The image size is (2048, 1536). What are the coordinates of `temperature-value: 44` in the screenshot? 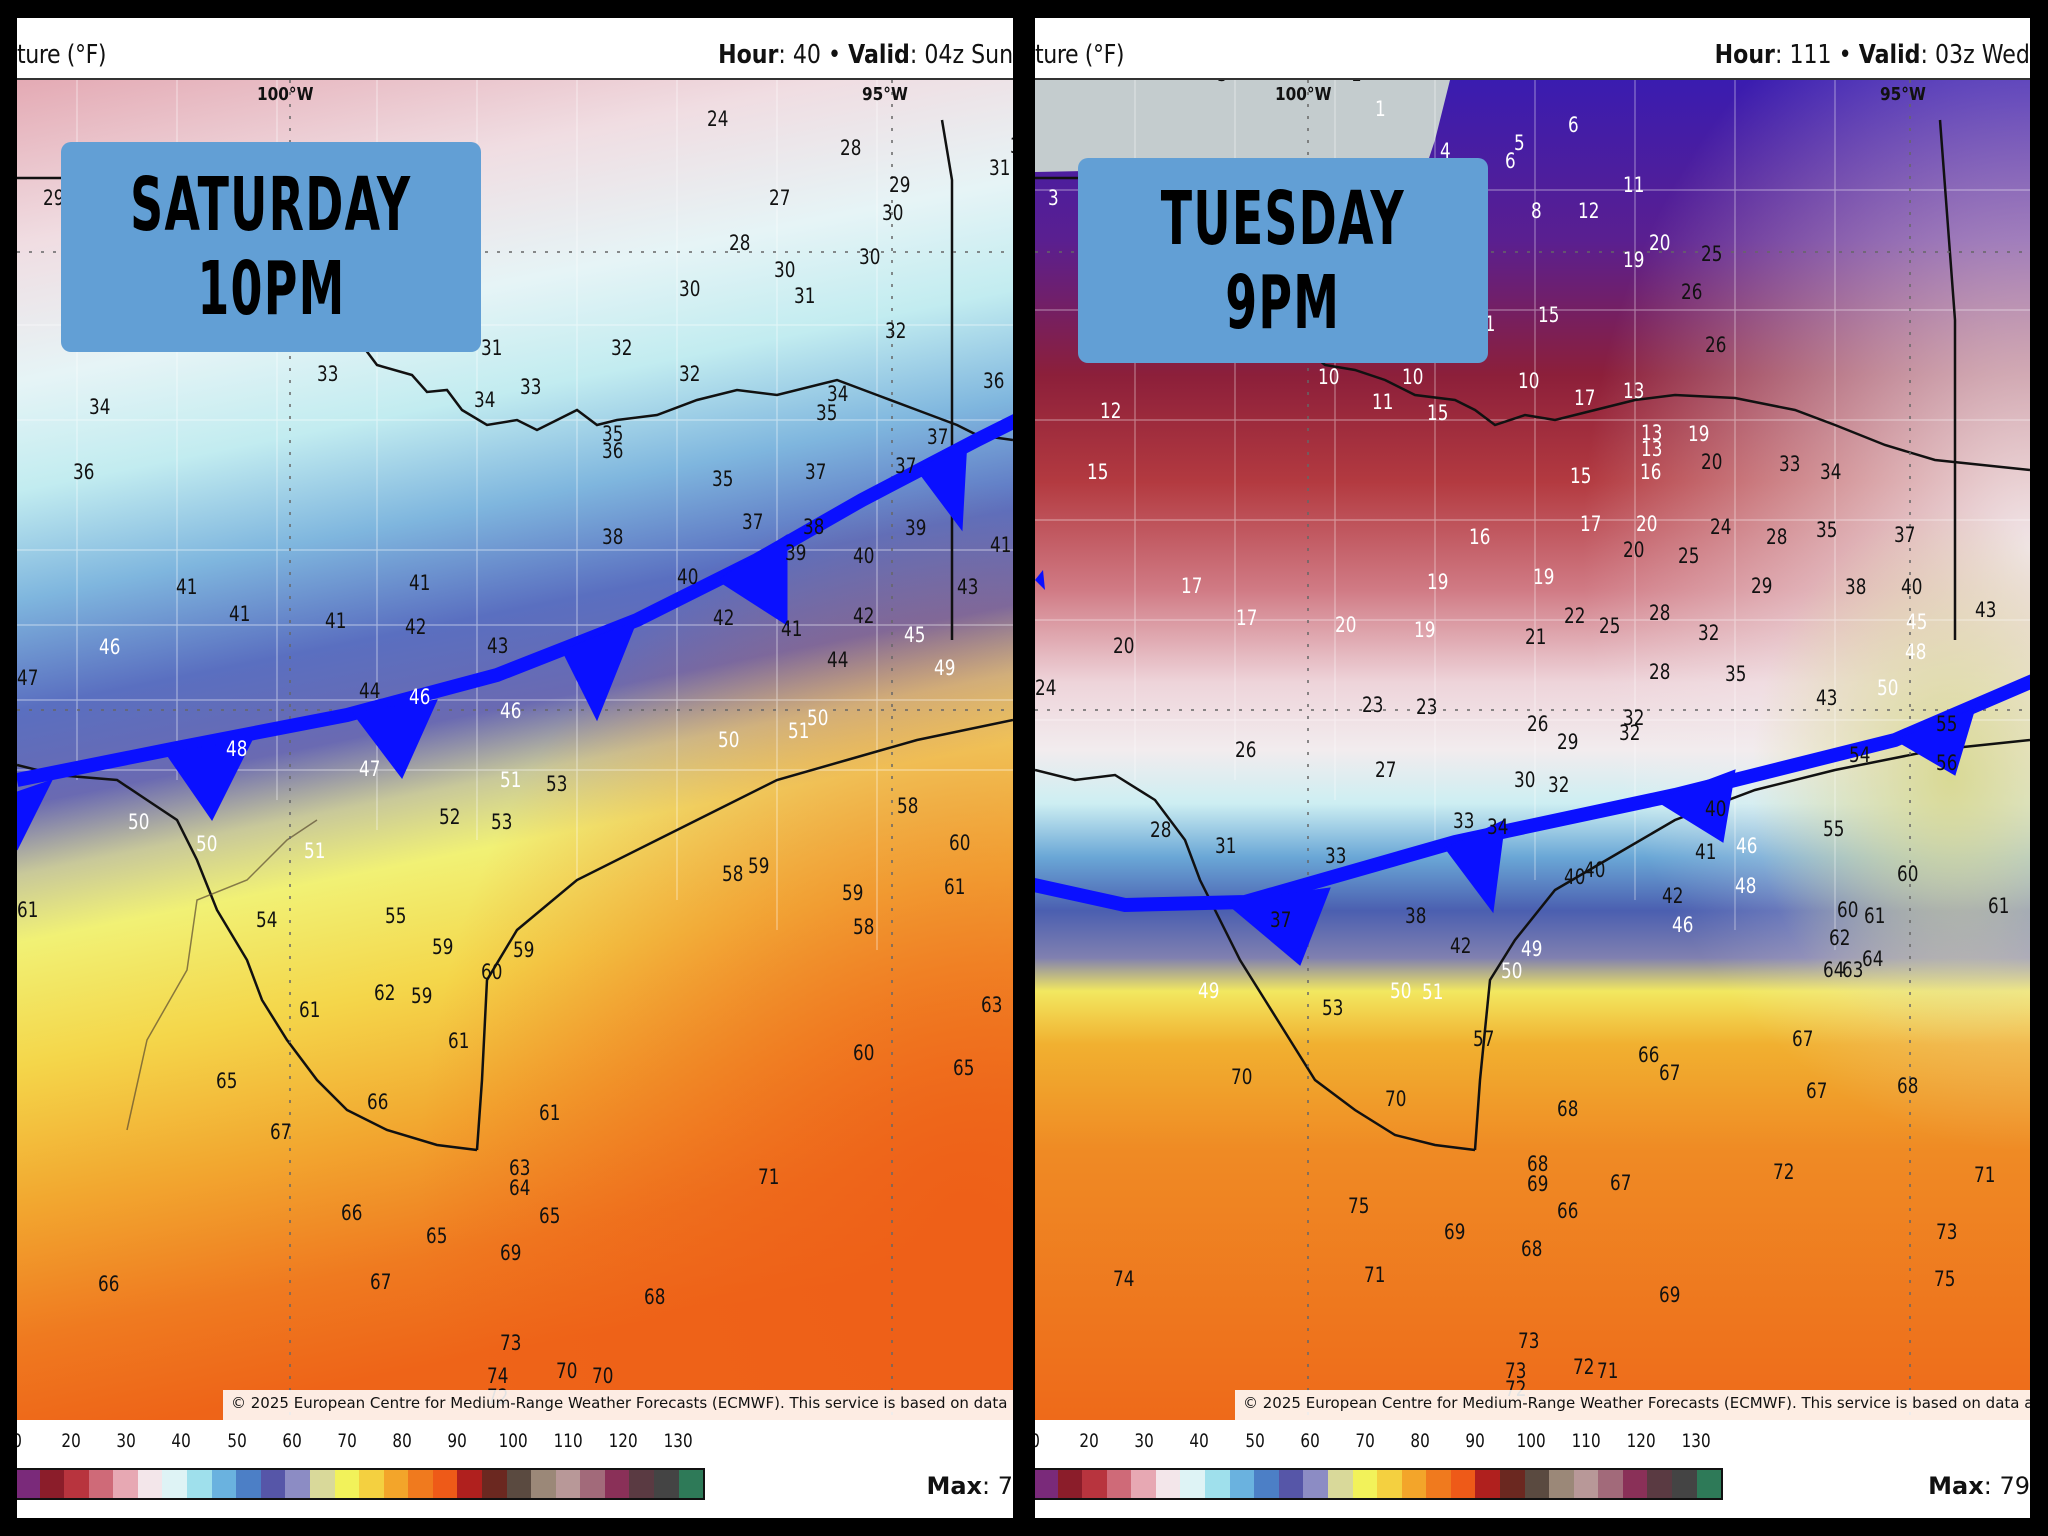 It's located at (837, 660).